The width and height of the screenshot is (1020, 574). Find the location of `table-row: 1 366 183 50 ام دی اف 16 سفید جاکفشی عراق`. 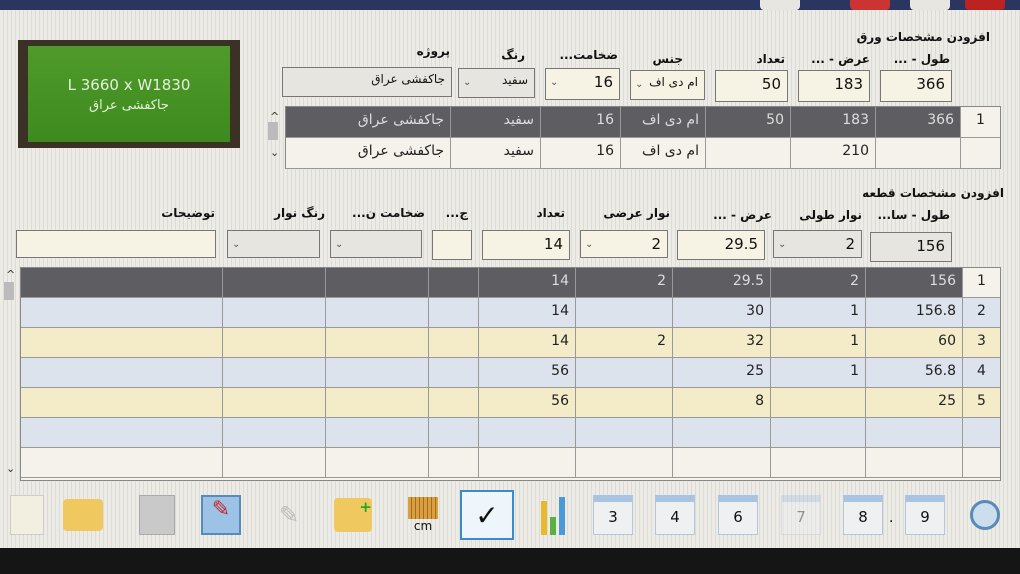

table-row: 1 366 183 50 ام دی اف 16 سفید جاکفشی عراق is located at coordinates (643, 122).